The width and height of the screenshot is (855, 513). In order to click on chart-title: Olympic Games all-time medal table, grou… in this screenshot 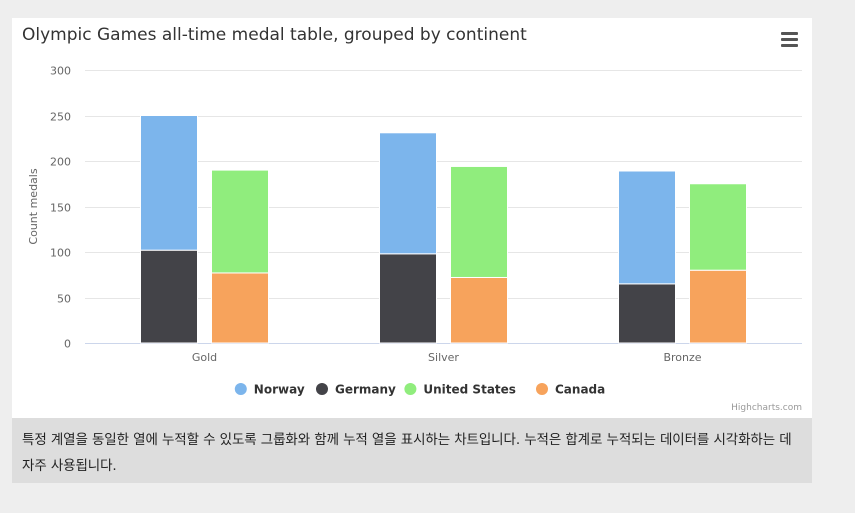, I will do `click(274, 35)`.